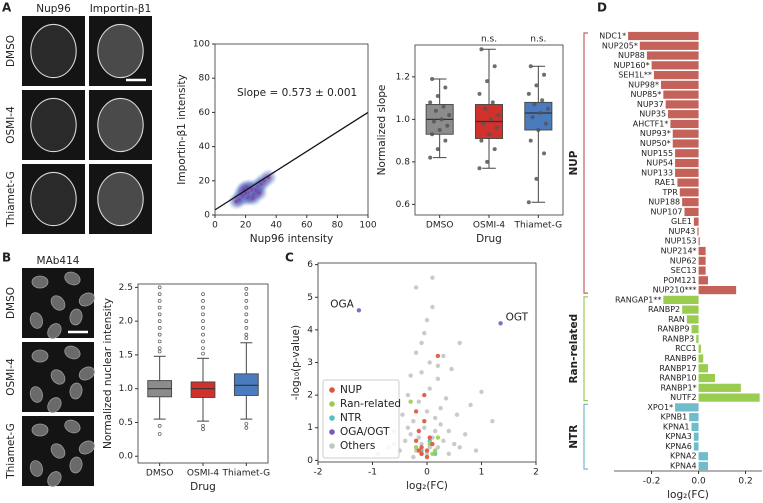 The width and height of the screenshot is (763, 503). What do you see at coordinates (667, 211) in the screenshot?
I see `bar-label: NUP107` at bounding box center [667, 211].